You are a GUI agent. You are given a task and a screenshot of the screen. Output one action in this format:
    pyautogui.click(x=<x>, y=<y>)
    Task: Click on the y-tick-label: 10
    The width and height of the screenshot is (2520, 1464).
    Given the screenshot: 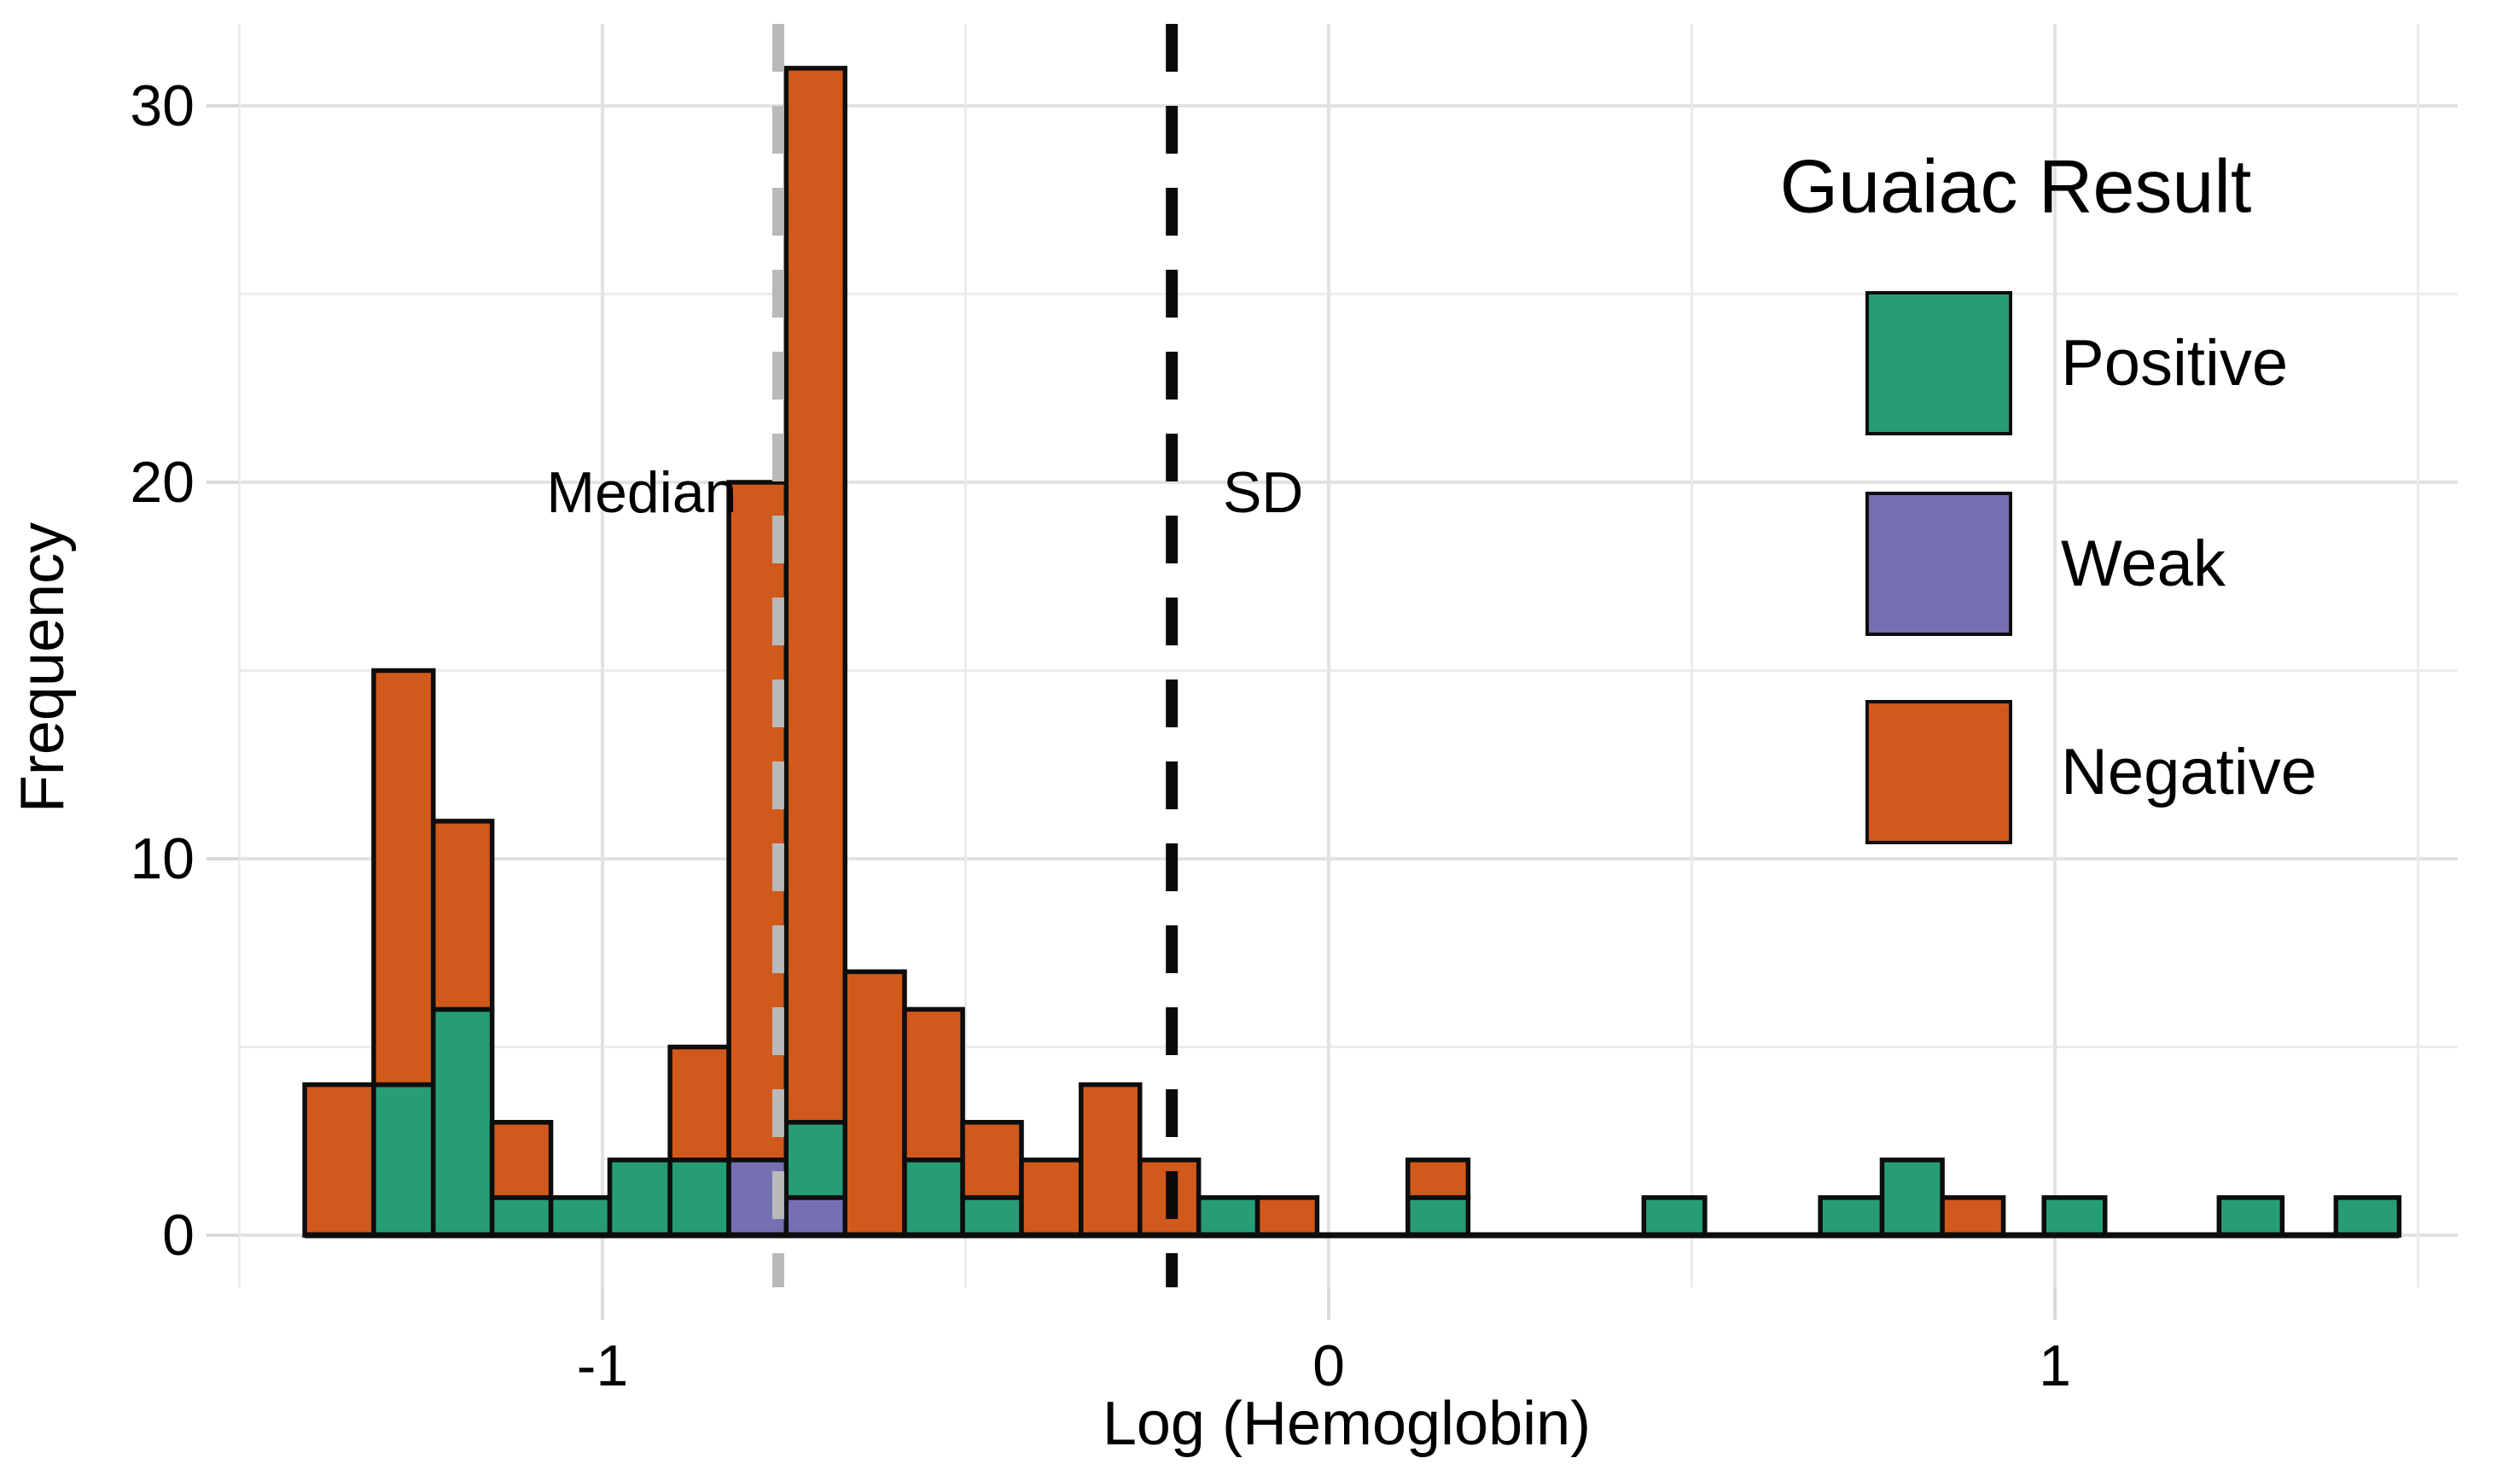 What is the action you would take?
    pyautogui.click(x=162, y=858)
    